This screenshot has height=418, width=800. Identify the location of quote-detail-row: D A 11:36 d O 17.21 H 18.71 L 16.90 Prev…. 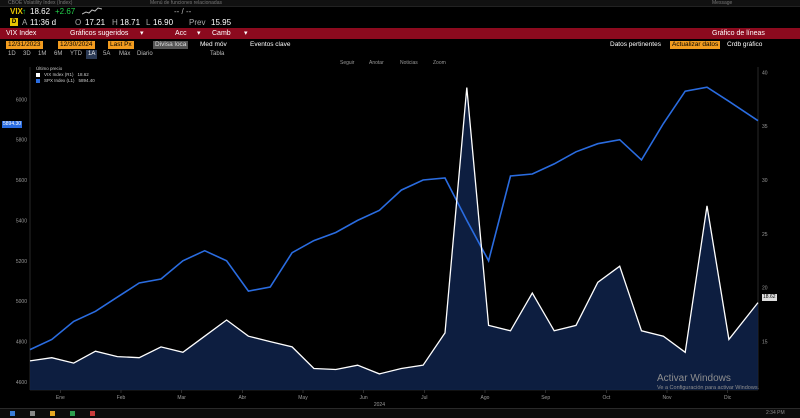
(121, 22).